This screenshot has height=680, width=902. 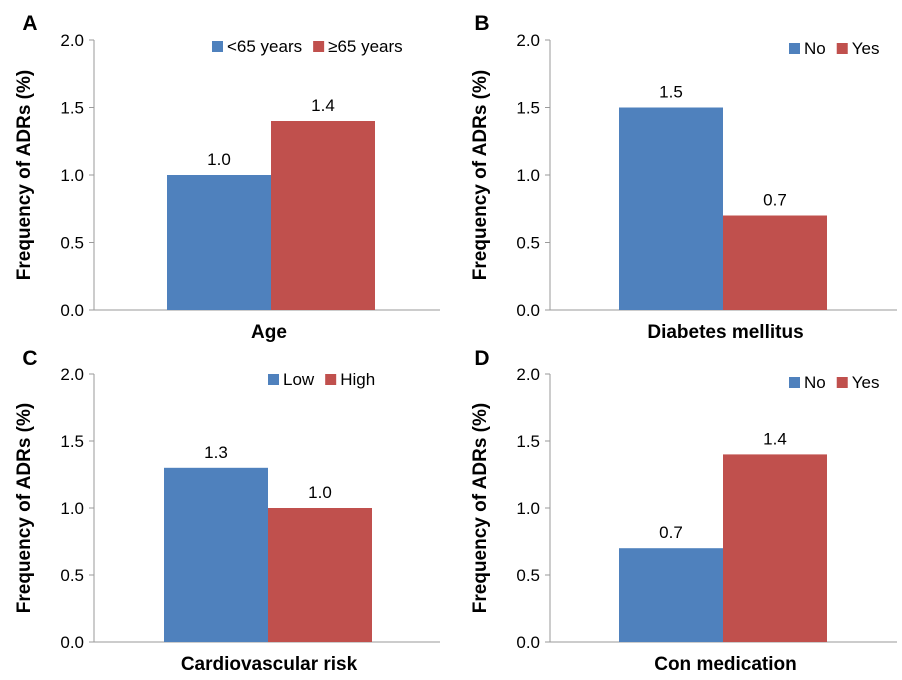 What do you see at coordinates (269, 664) in the screenshot?
I see `x-axis-label: Cardiovascular risk` at bounding box center [269, 664].